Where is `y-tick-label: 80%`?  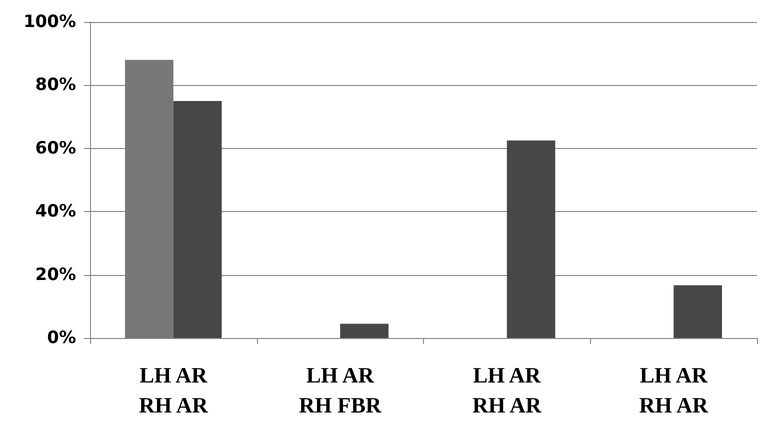 y-tick-label: 80% is located at coordinates (55, 85).